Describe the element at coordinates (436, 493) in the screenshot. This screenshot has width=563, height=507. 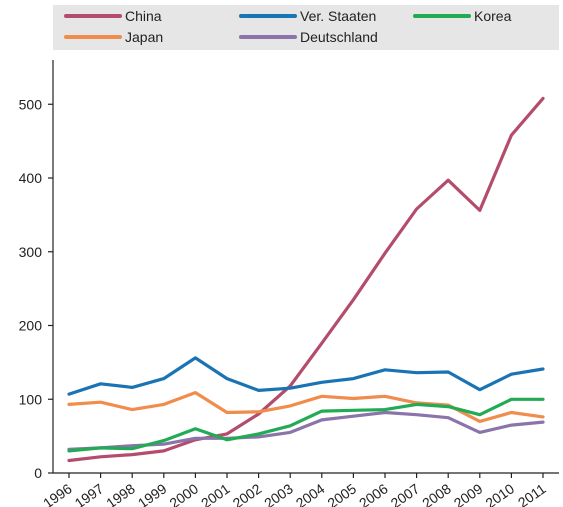
I see `x-tick-label: 2008` at that location.